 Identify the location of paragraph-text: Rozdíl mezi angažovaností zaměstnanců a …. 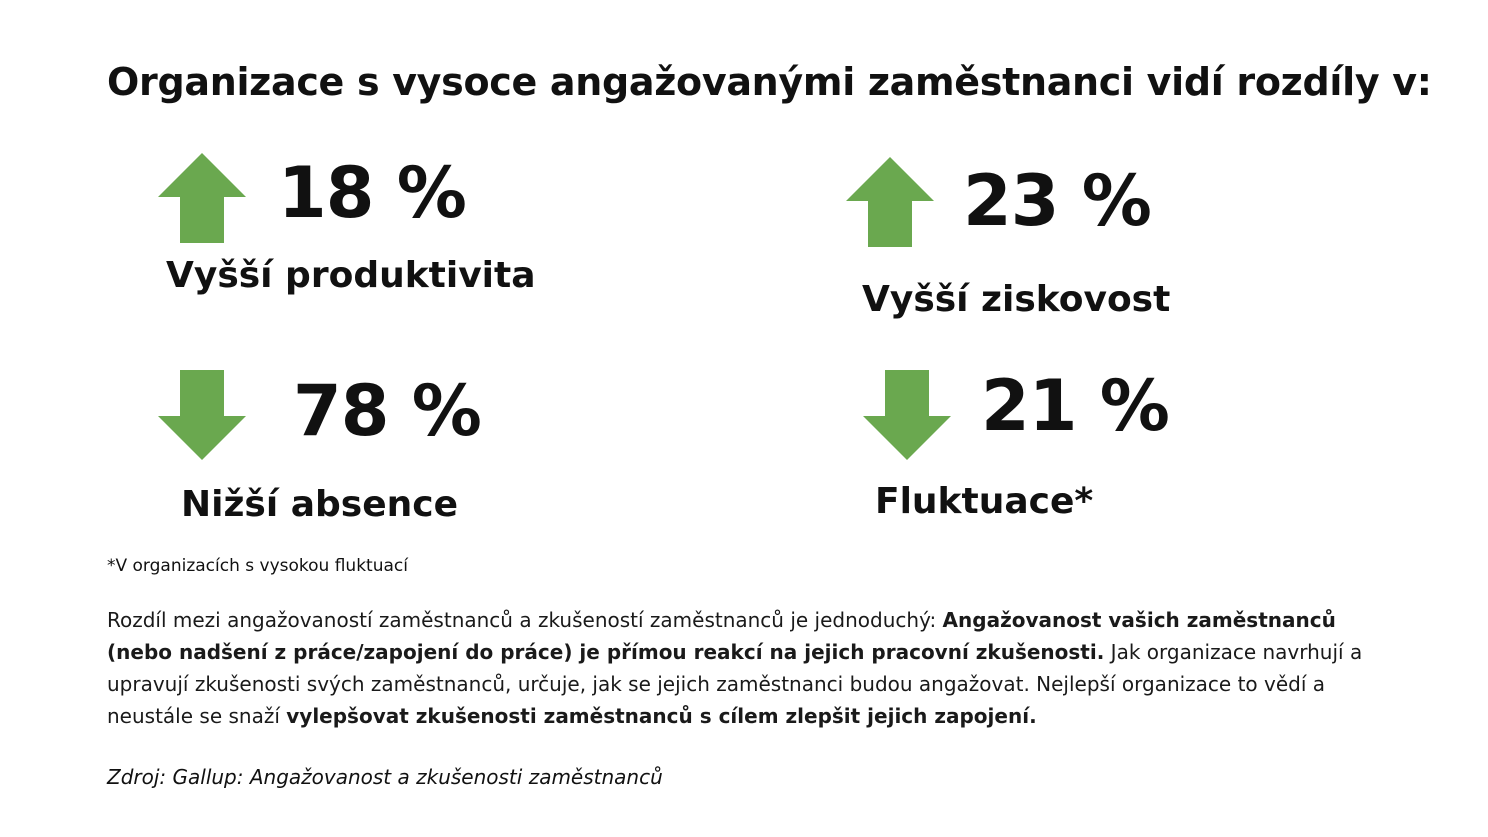
(525, 620).